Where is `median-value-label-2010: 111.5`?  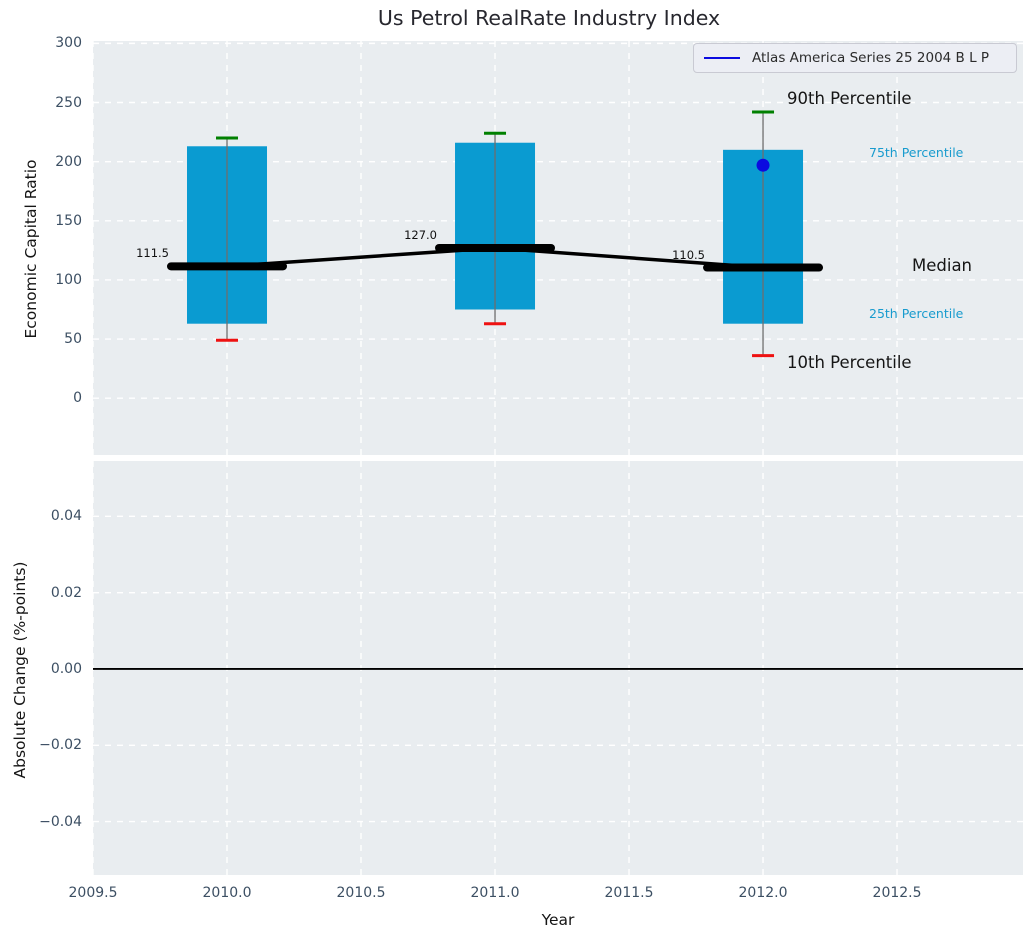 median-value-label-2010: 111.5 is located at coordinates (152, 253).